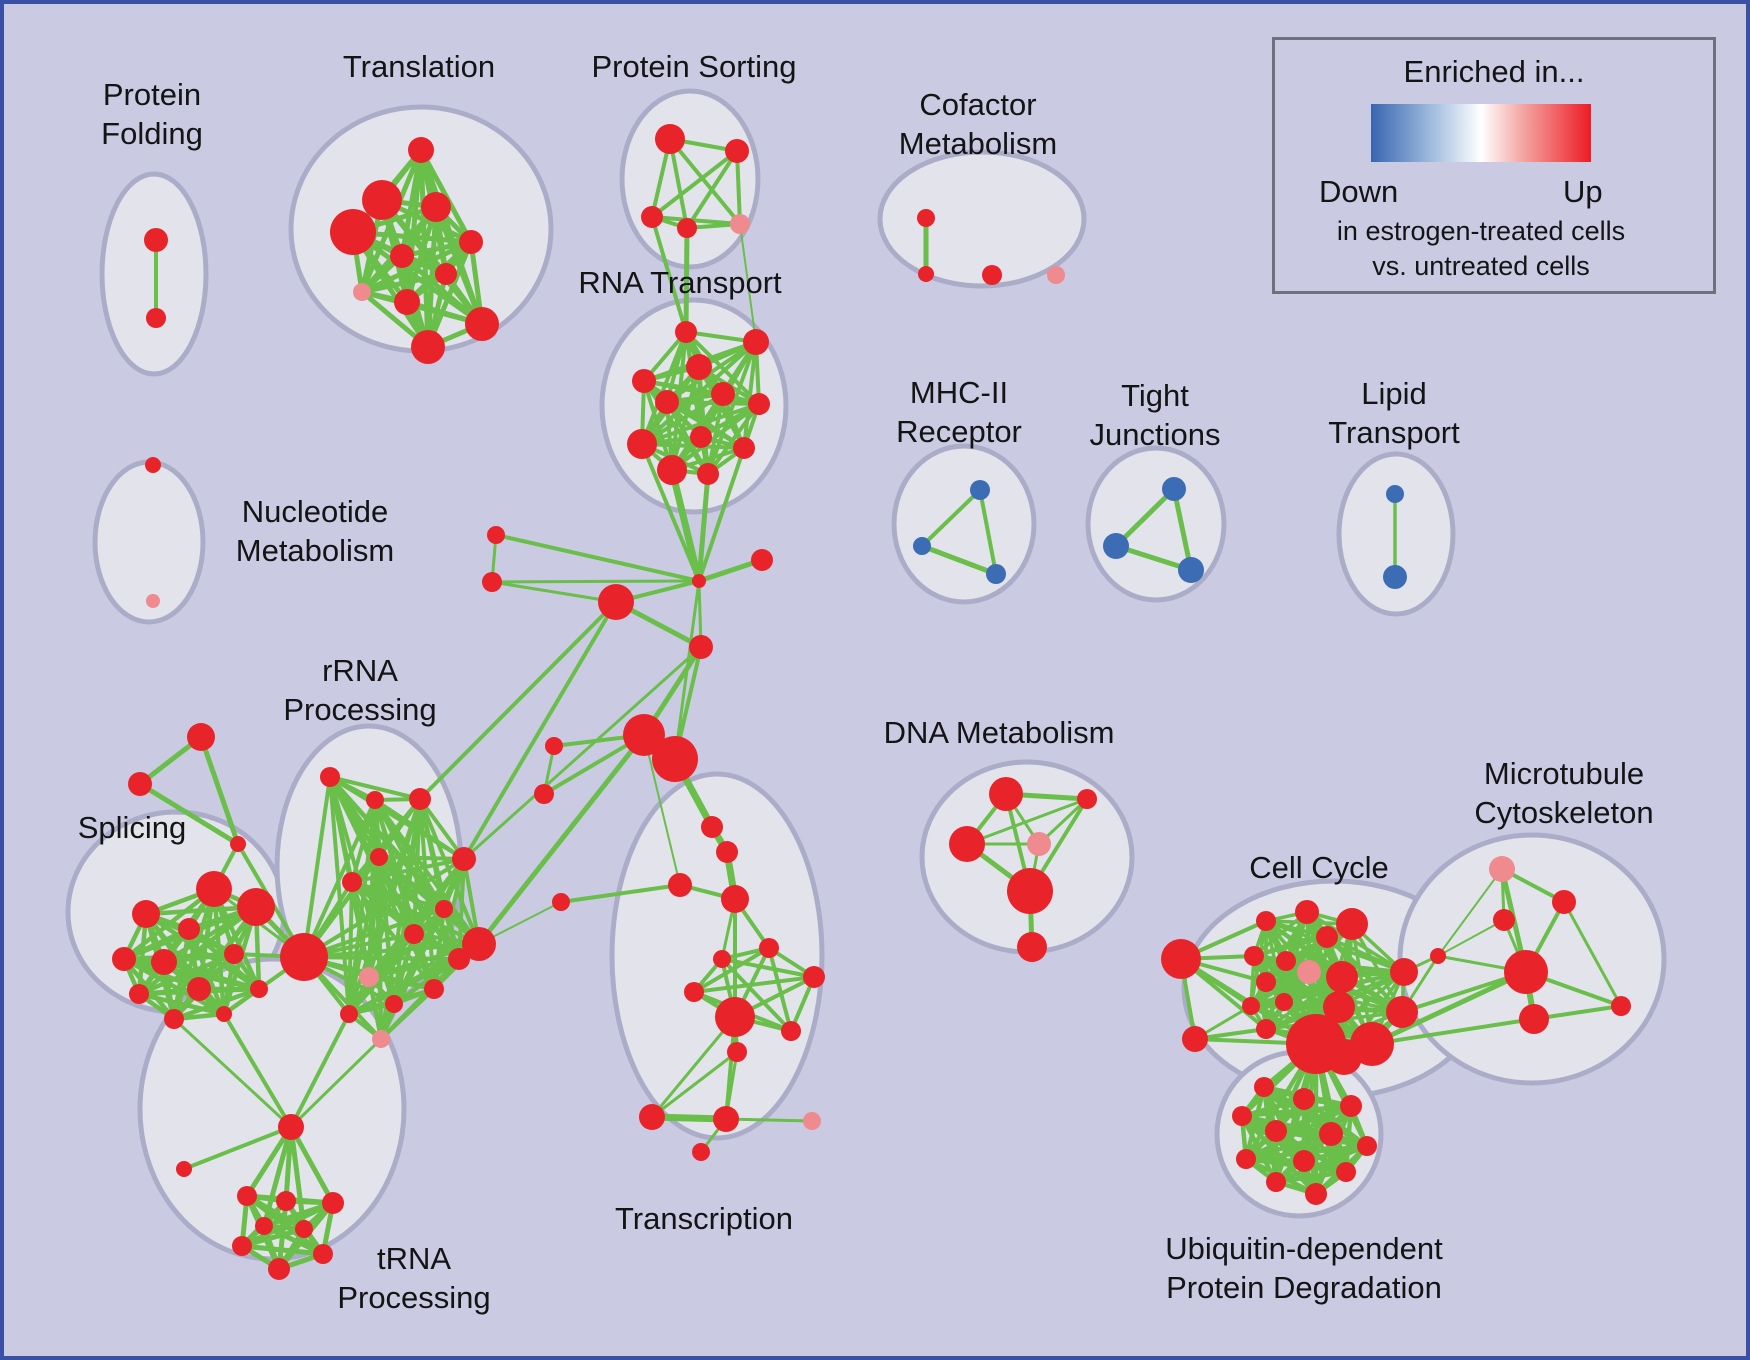  Describe the element at coordinates (132, 827) in the screenshot. I see `cluster-label-splicing: Splicing` at that location.